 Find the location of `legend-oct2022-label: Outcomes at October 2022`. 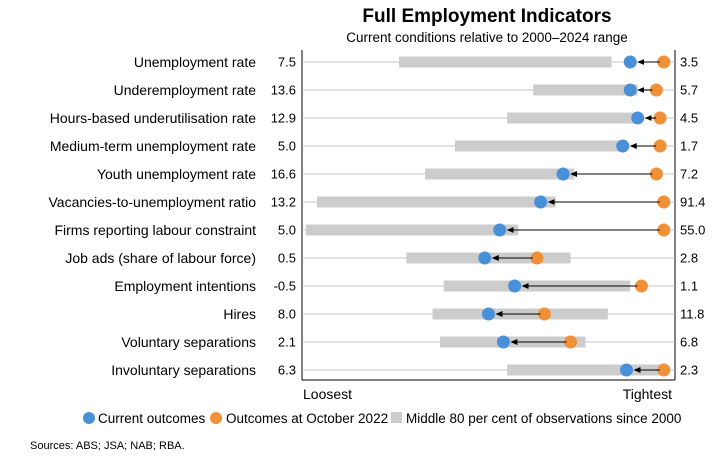

legend-oct2022-label: Outcomes at October 2022 is located at coordinates (307, 418).